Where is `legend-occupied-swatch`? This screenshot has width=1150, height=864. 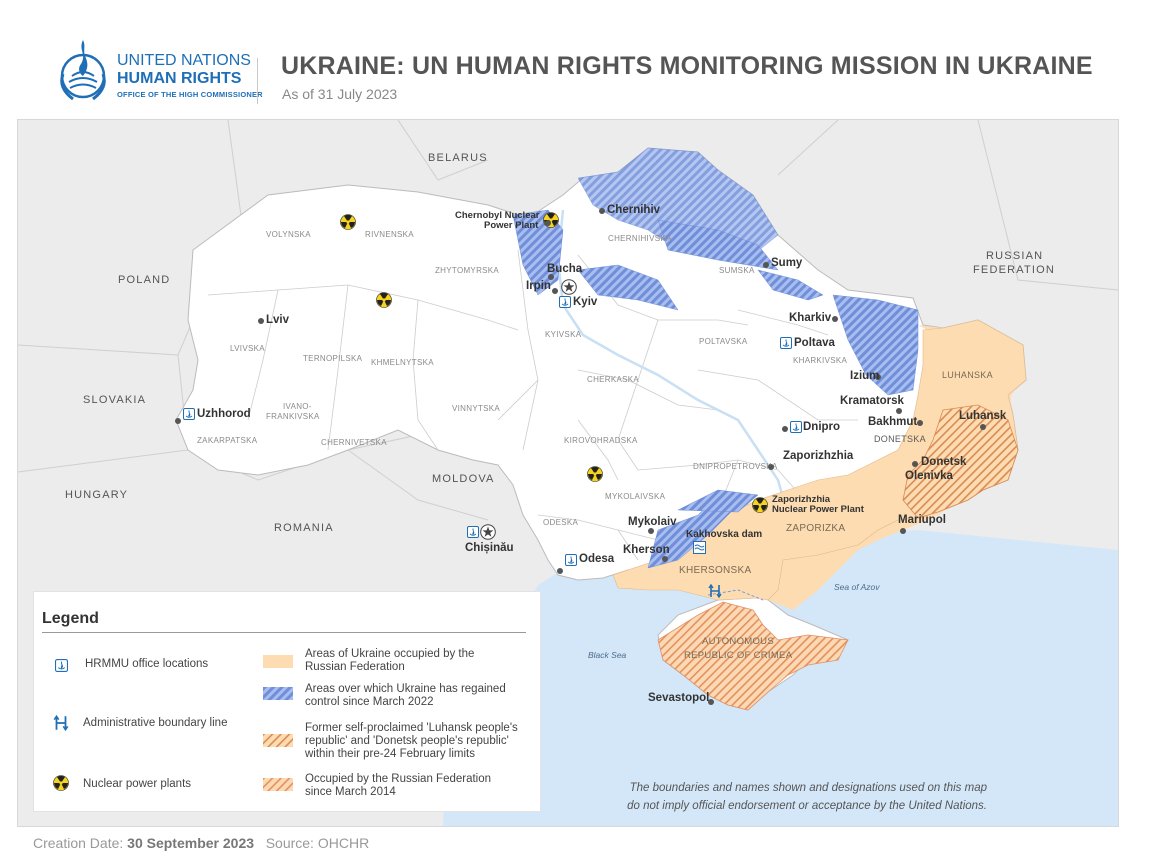 legend-occupied-swatch is located at coordinates (278, 661).